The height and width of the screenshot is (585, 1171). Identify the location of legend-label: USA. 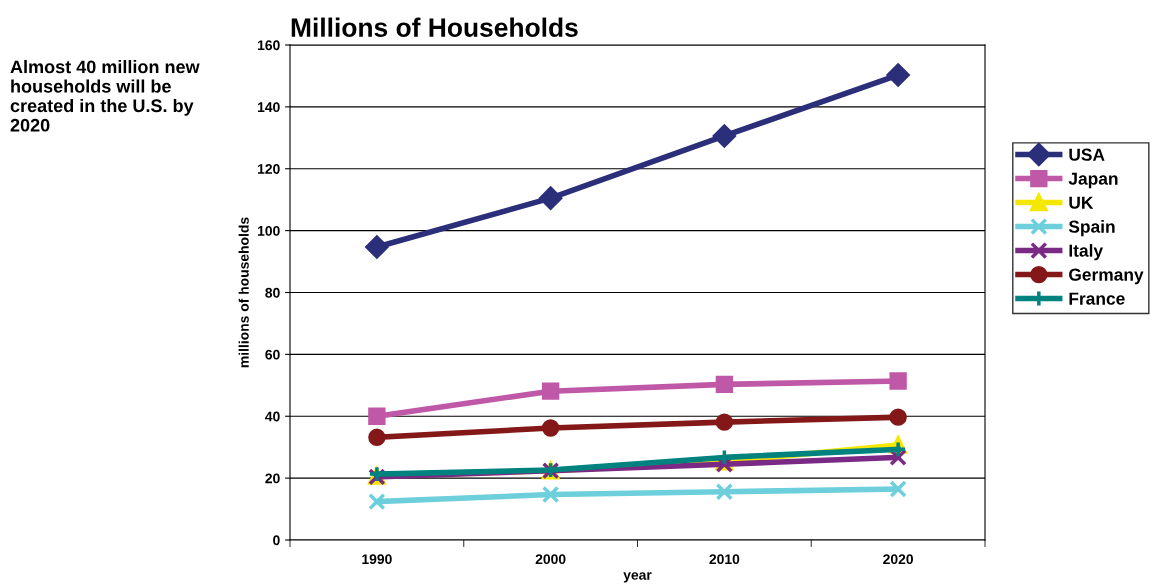
(1087, 154).